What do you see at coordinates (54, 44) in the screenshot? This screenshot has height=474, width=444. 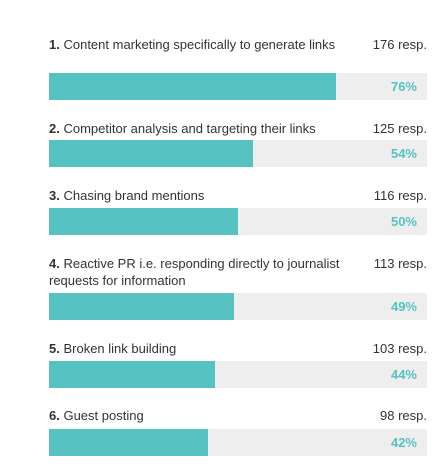 I see `rank-number: 1.` at bounding box center [54, 44].